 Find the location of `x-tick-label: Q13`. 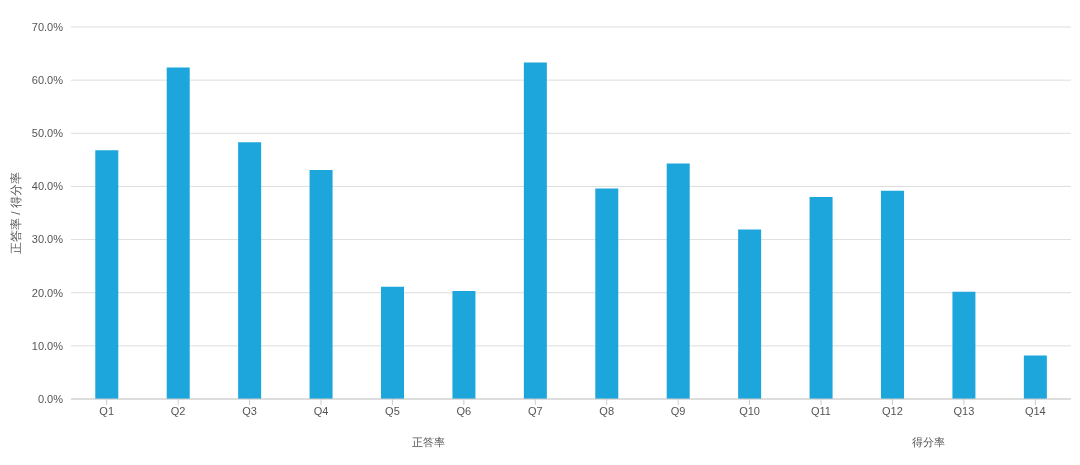

x-tick-label: Q13 is located at coordinates (964, 410).